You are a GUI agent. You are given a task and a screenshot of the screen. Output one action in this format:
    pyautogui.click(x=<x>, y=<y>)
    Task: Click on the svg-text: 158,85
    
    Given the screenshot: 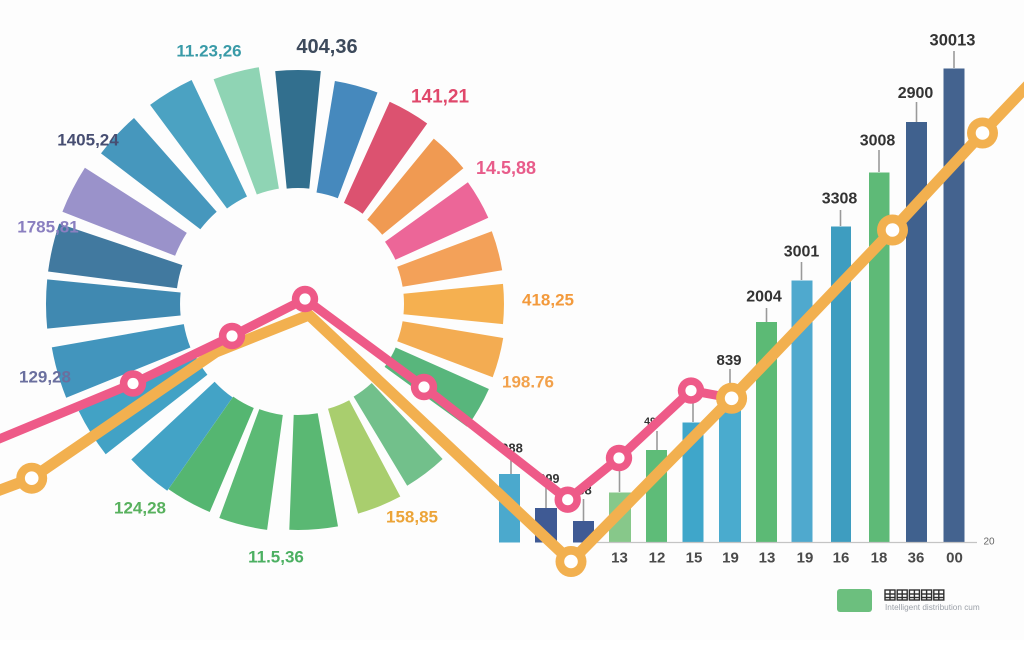 What is the action you would take?
    pyautogui.click(x=412, y=517)
    